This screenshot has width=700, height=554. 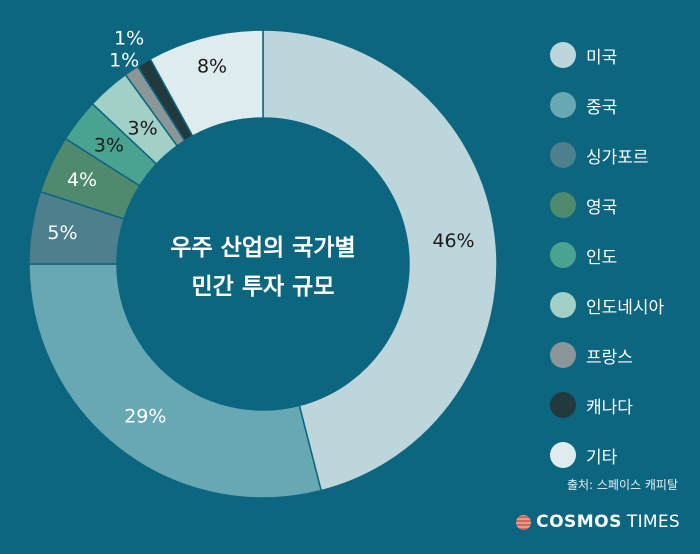 What do you see at coordinates (129, 39) in the screenshot?
I see `slice-label-8: 1%` at bounding box center [129, 39].